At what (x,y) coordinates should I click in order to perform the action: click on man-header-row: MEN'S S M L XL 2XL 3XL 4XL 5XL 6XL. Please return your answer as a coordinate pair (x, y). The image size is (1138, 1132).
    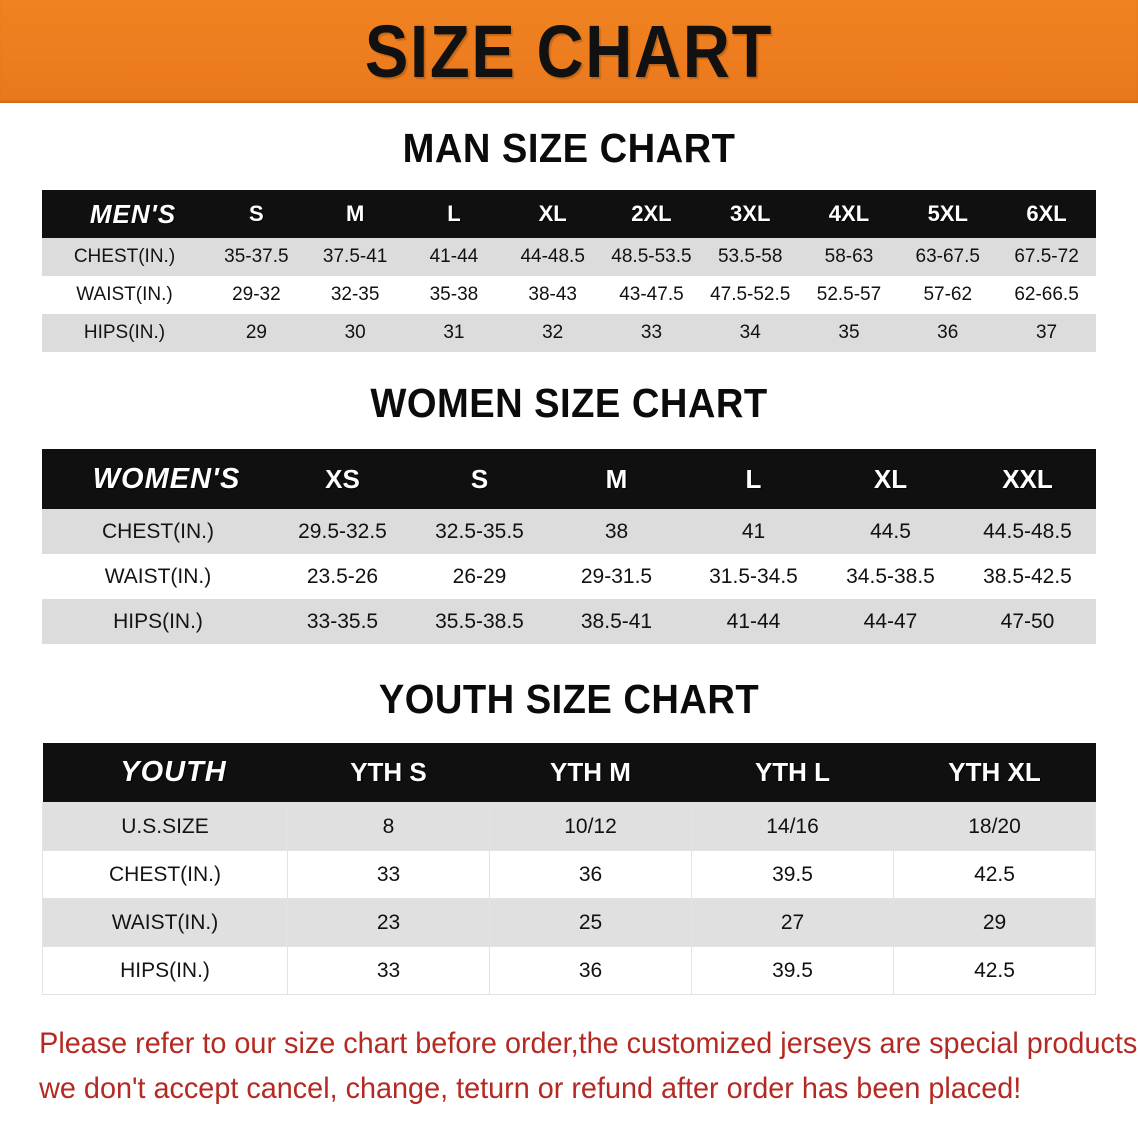
    Looking at the image, I should click on (569, 214).